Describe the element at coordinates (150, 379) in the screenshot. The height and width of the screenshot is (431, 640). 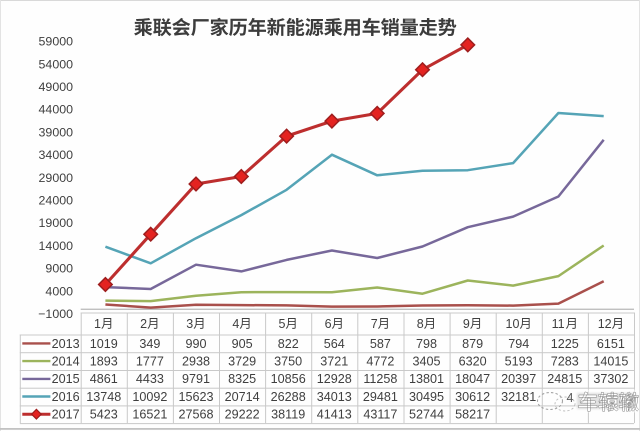
I see `svg-text: 4433` at that location.